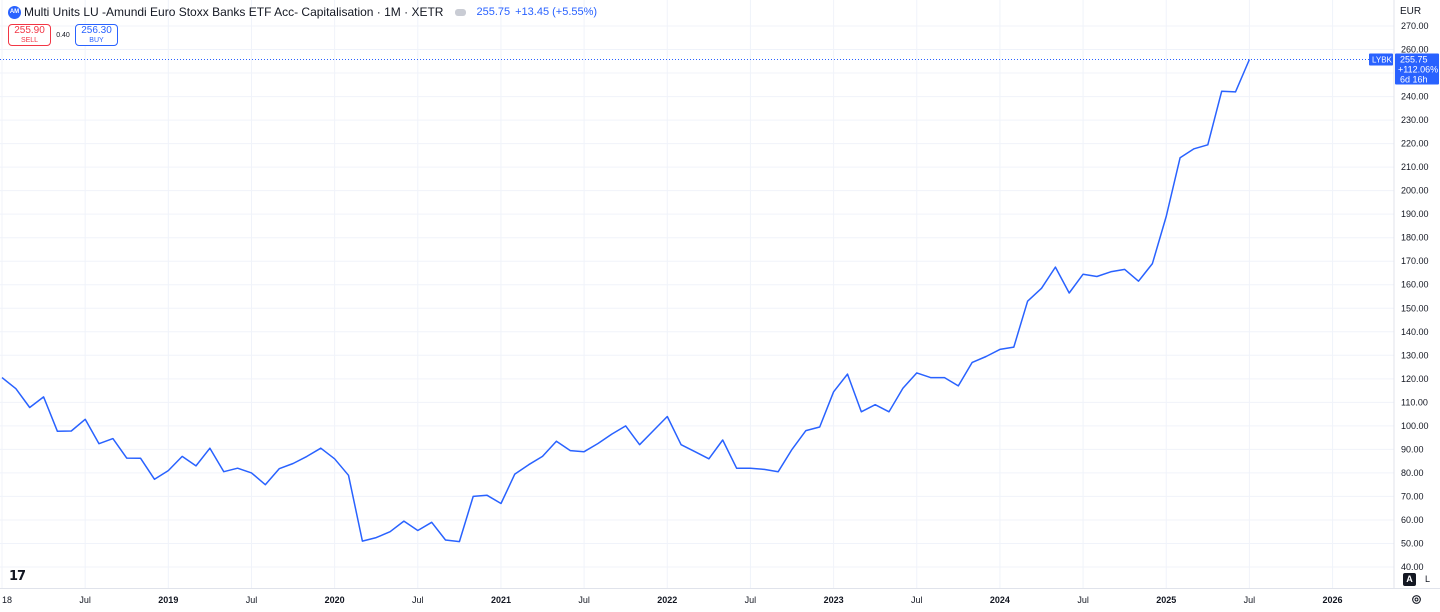 Image resolution: width=1440 pixels, height=612 pixels. Describe the element at coordinates (1412, 543) in the screenshot. I see `y-tick-label: 50.00` at that location.